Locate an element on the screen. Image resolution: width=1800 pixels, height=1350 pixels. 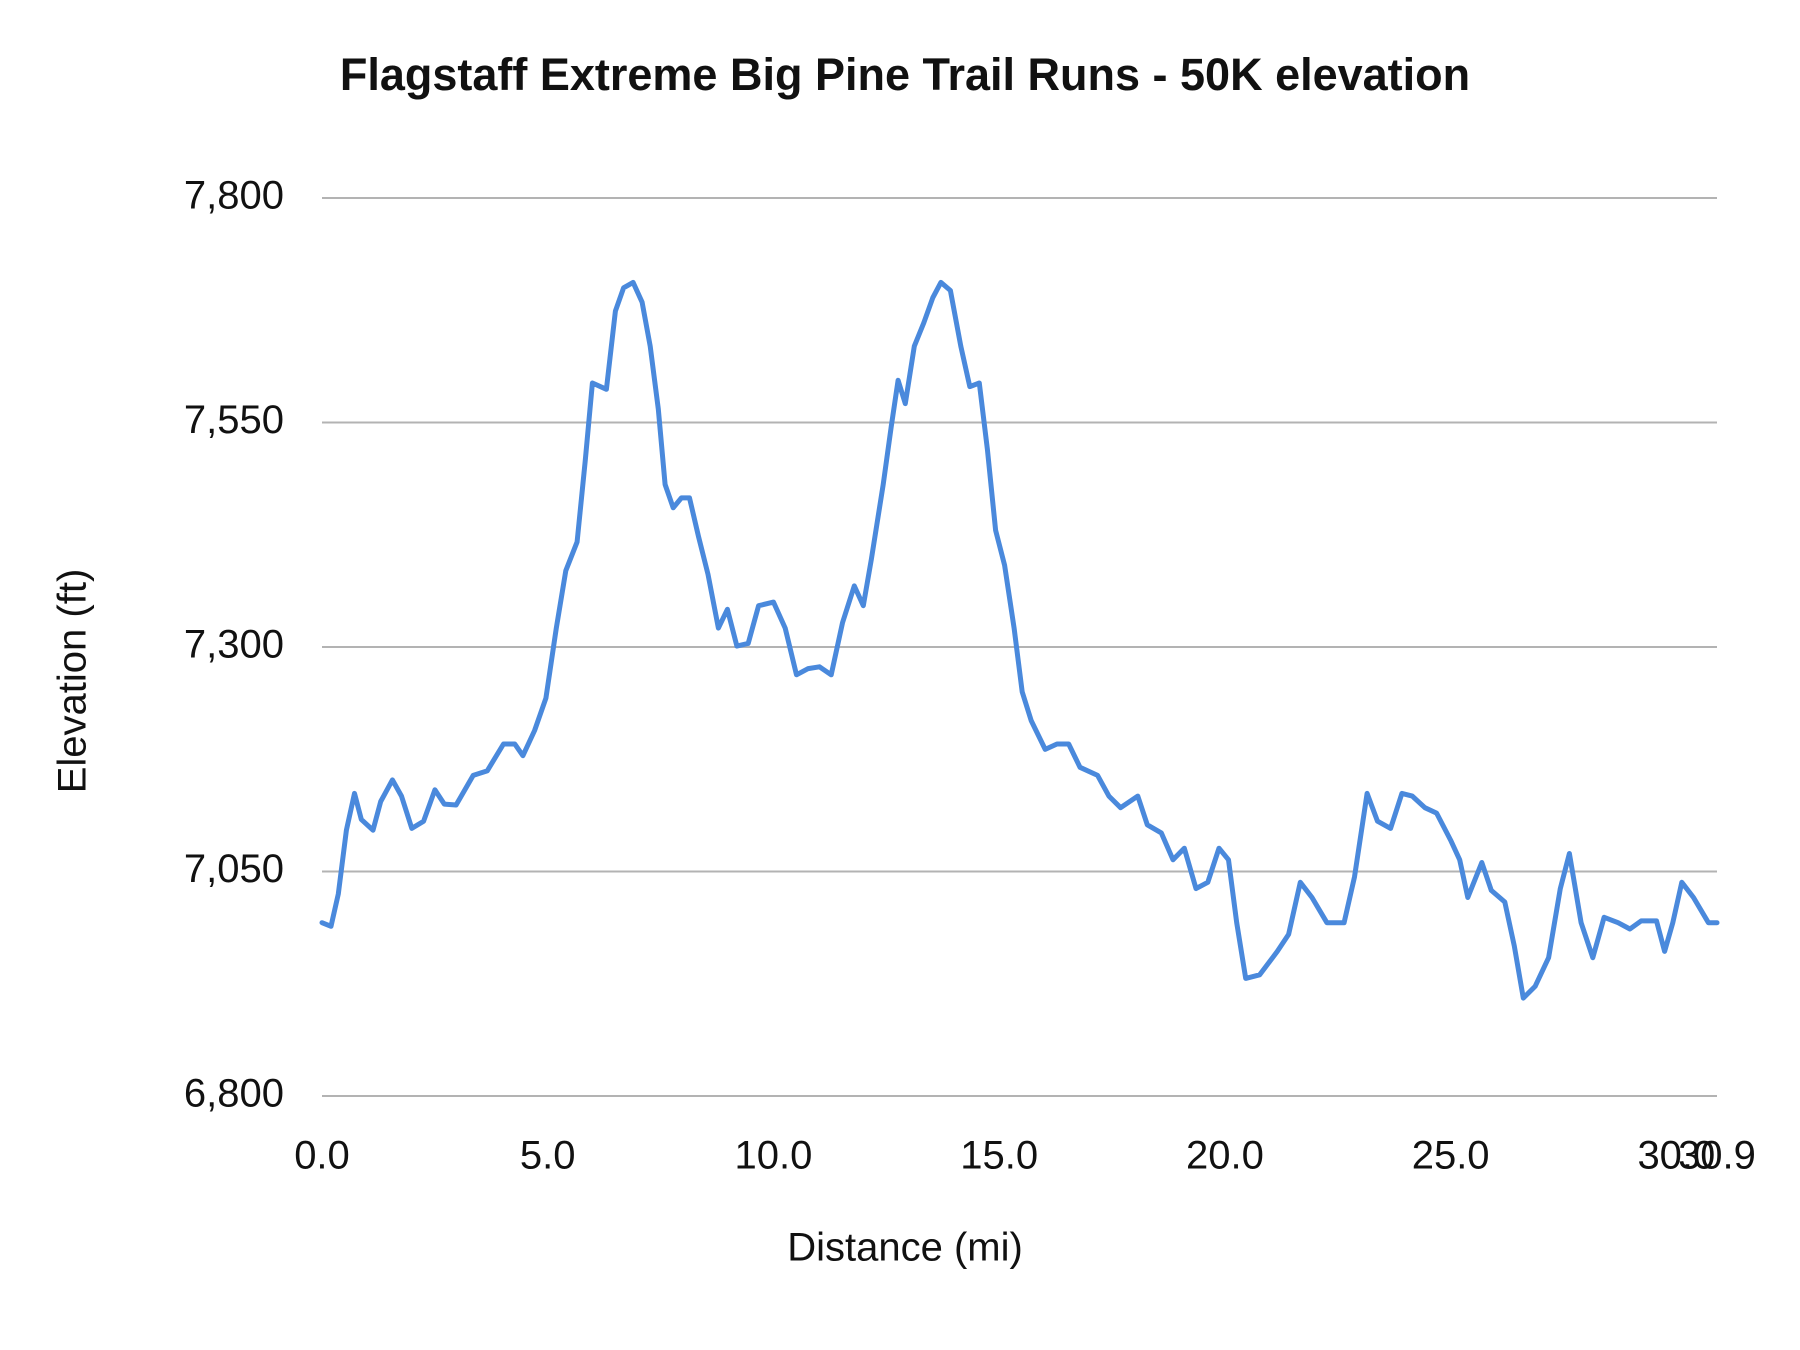
x-tick-label: 15.0 is located at coordinates (999, 1156).